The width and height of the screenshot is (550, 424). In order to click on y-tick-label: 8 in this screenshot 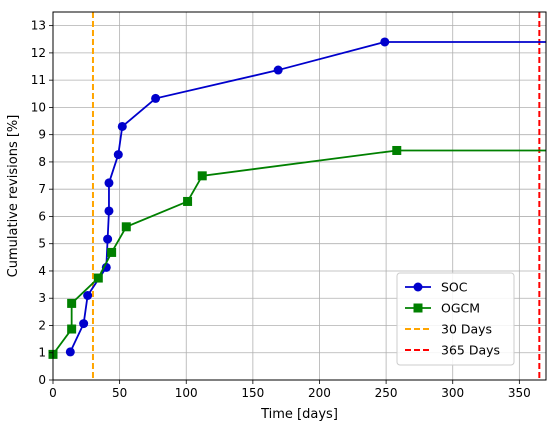, I will do `click(42, 162)`.